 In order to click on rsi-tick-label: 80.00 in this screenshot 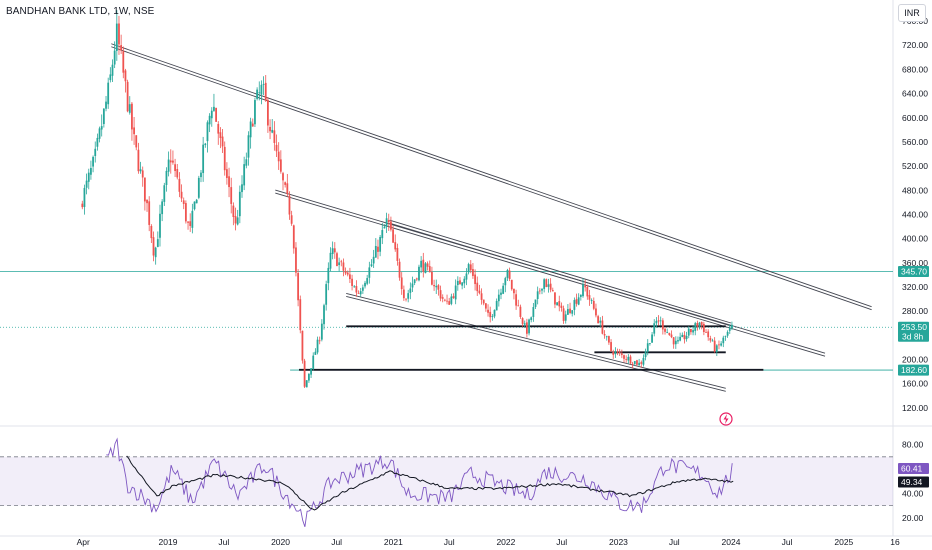, I will do `click(913, 445)`.